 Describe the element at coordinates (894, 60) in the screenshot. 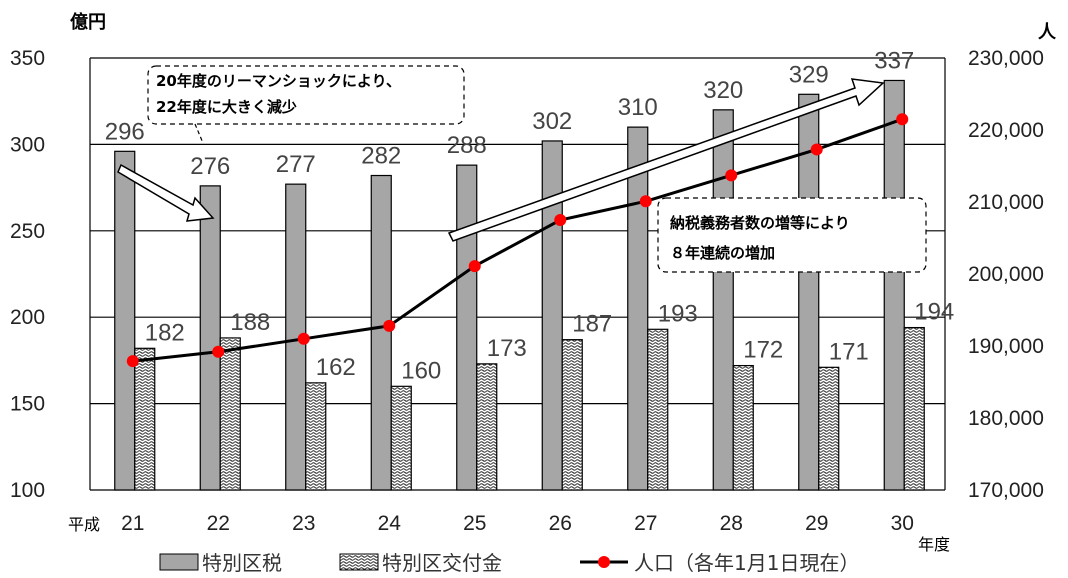

I see `bar-tax-label: 337` at that location.